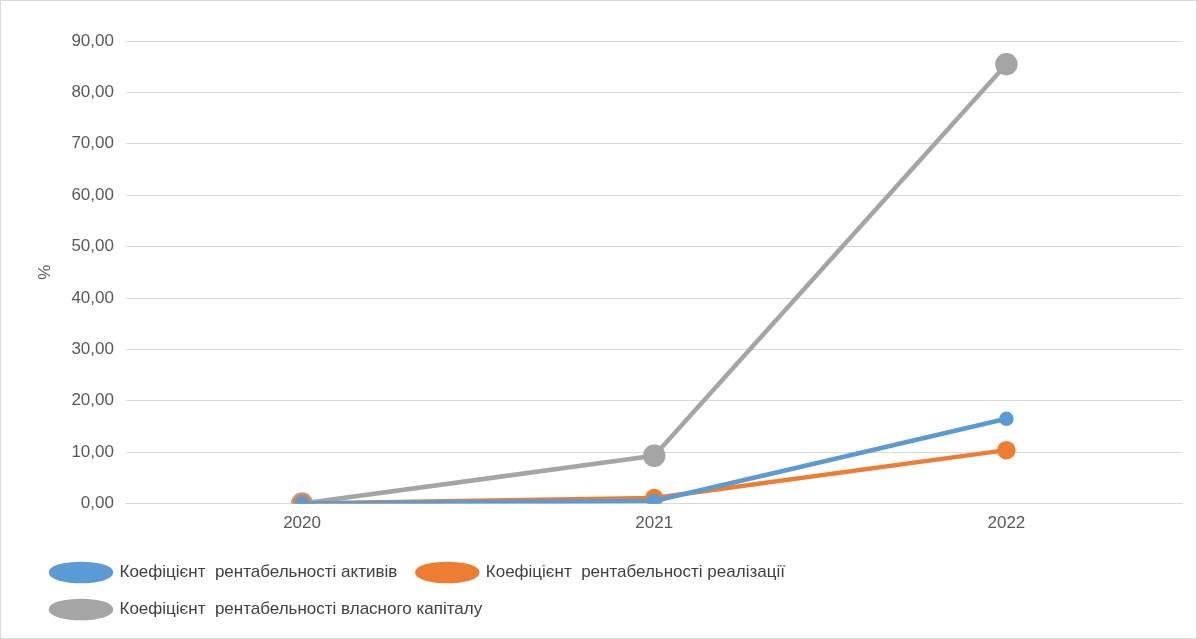 The image size is (1197, 639). What do you see at coordinates (92, 297) in the screenshot?
I see `y-tick-label: 40,00` at bounding box center [92, 297].